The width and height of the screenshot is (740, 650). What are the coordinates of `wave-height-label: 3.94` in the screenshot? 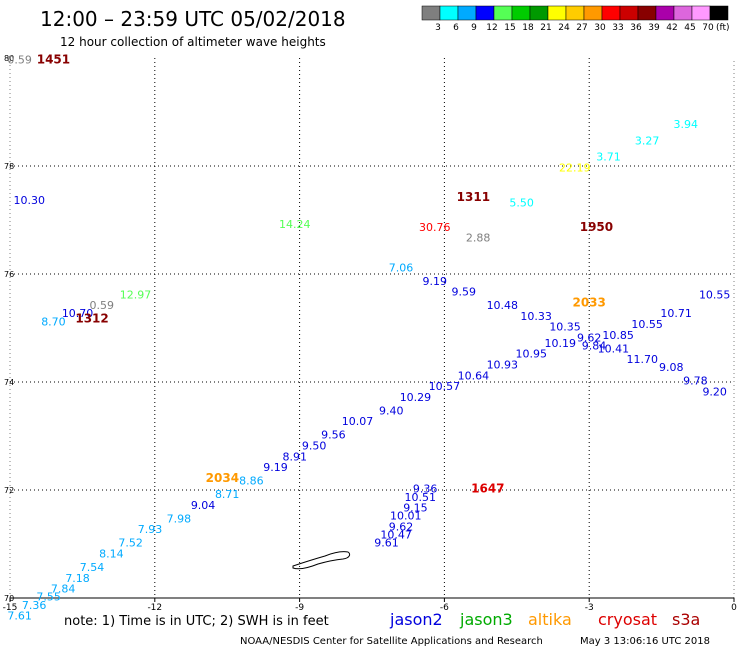 It's located at (685, 124).